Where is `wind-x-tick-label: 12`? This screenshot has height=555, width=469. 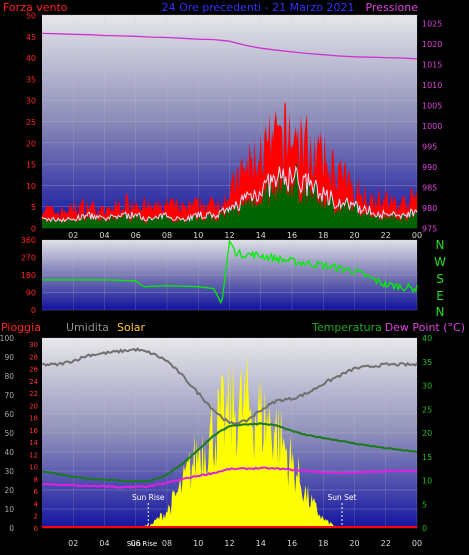
wind-x-tick-label: 12 is located at coordinates (229, 235).